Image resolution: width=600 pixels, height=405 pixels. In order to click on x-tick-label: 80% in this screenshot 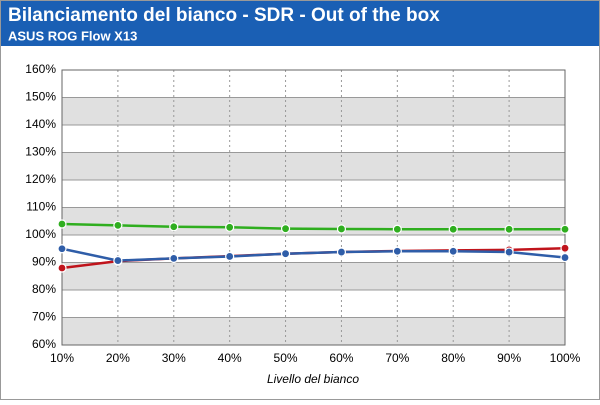, I will do `click(453, 358)`.